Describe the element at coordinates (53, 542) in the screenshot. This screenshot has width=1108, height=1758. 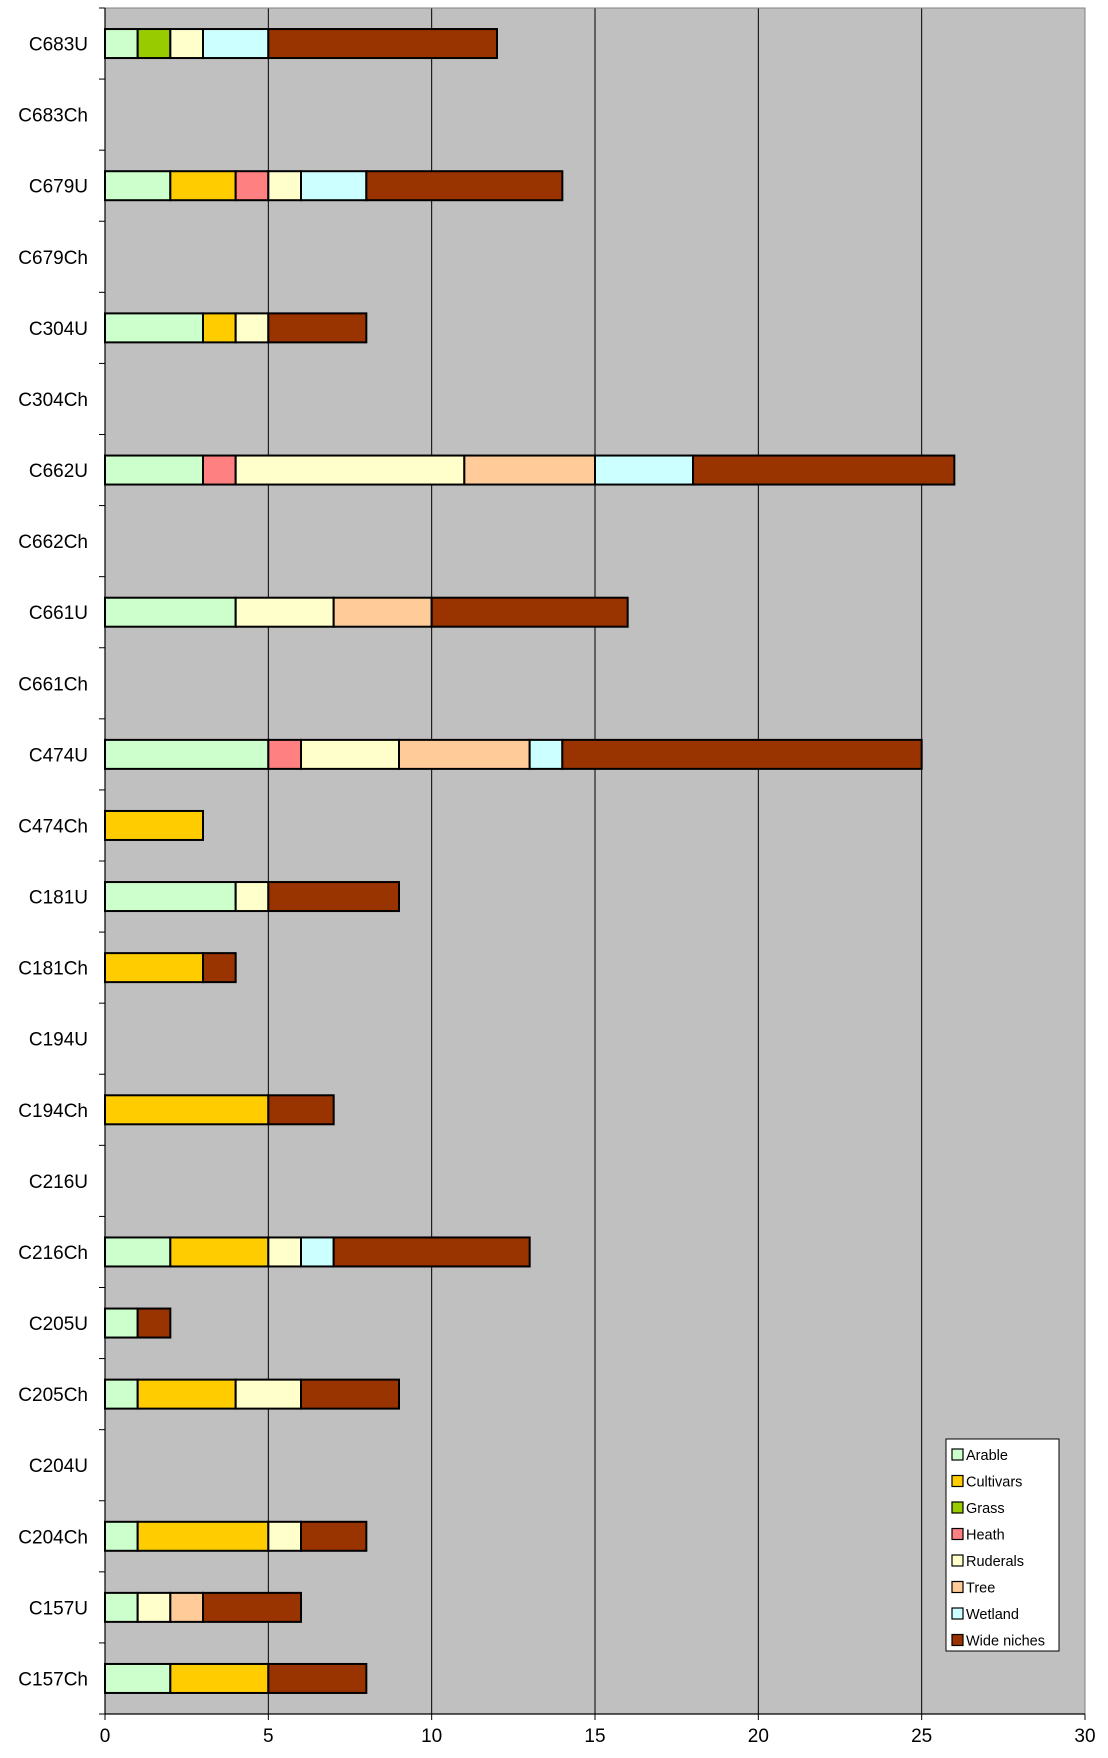
I see `category-label: C662Ch` at that location.